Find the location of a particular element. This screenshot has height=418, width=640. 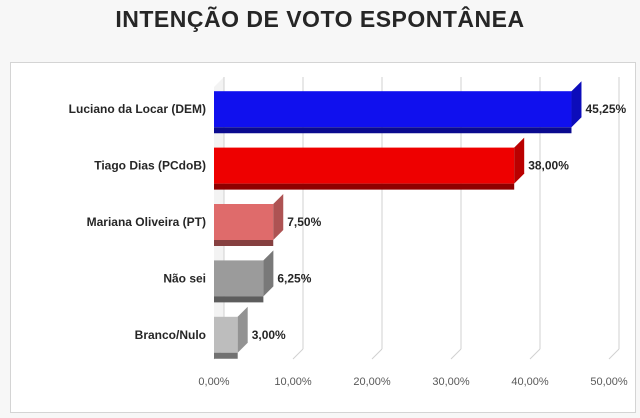

x-tick-label: 30,00% is located at coordinates (451, 382).